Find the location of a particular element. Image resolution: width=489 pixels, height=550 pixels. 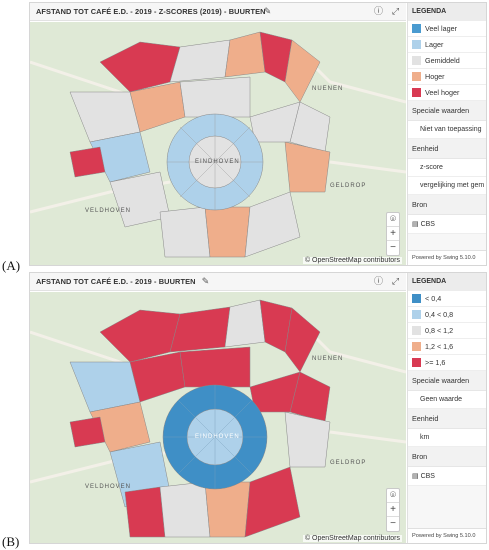

unit-value-2: vergelijking met gem is located at coordinates (447, 186).